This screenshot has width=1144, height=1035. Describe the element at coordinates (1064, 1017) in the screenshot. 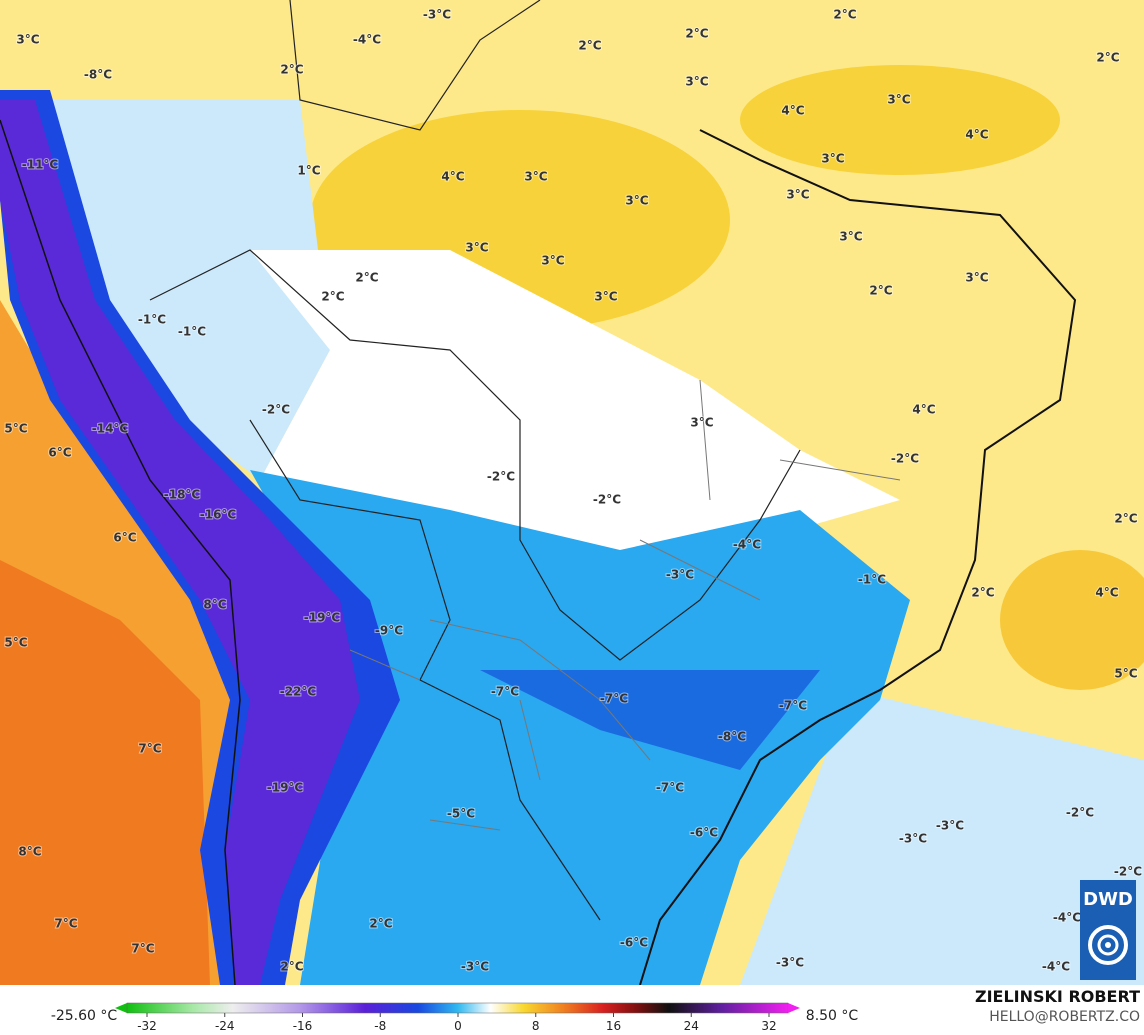

I see `contact: HELLO@ROBERTZ.CO` at that location.